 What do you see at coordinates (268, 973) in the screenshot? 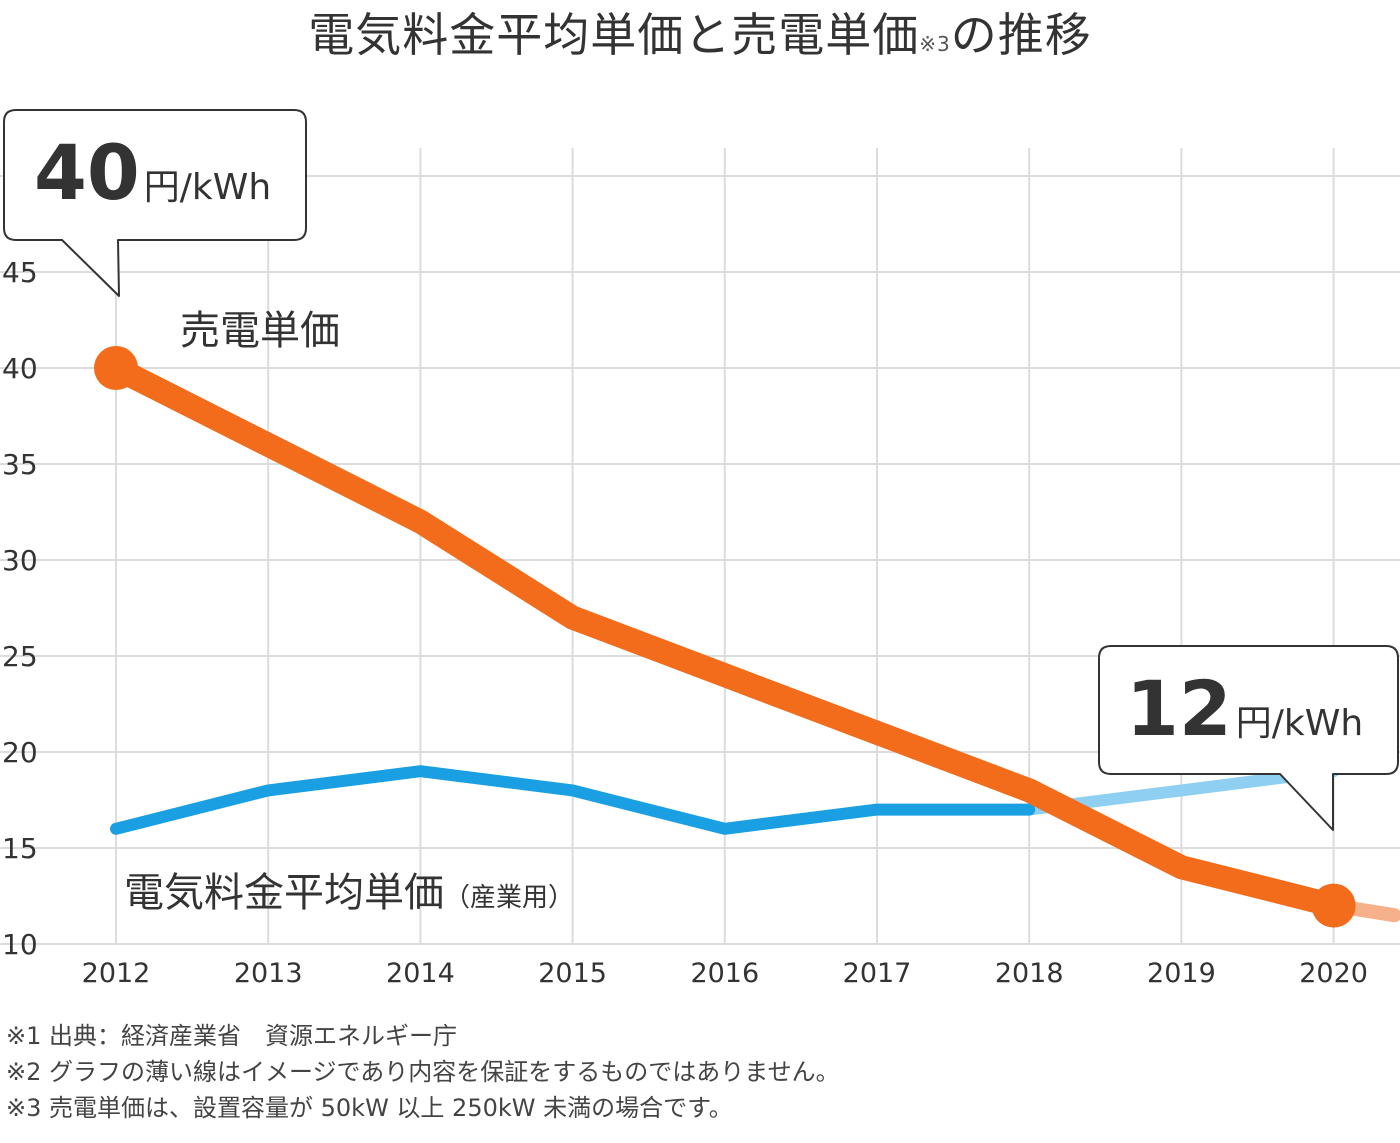
I see `x-tick-label: 2013` at bounding box center [268, 973].